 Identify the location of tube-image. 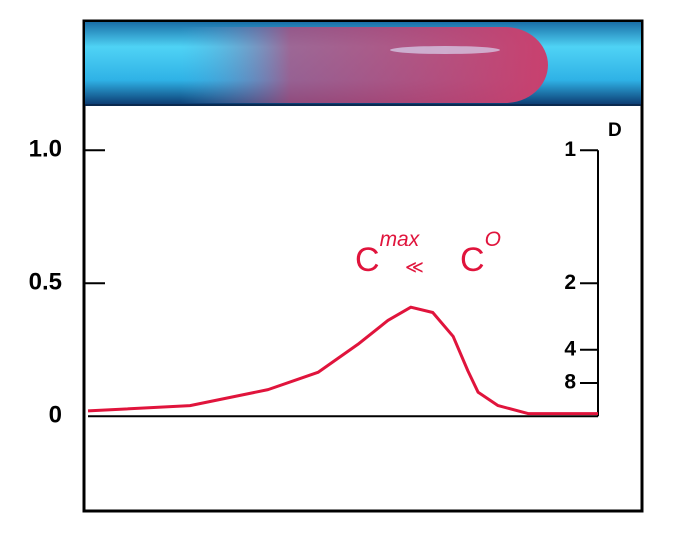
(363, 64).